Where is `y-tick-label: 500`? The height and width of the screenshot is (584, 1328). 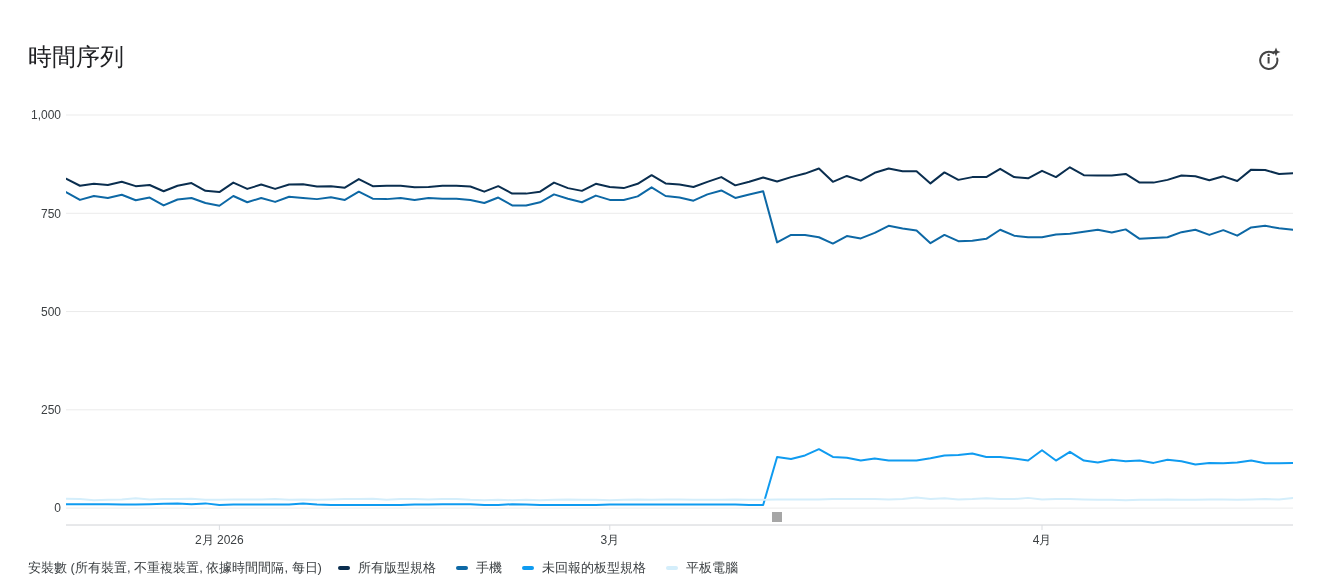
y-tick-label: 500 is located at coordinates (51, 311).